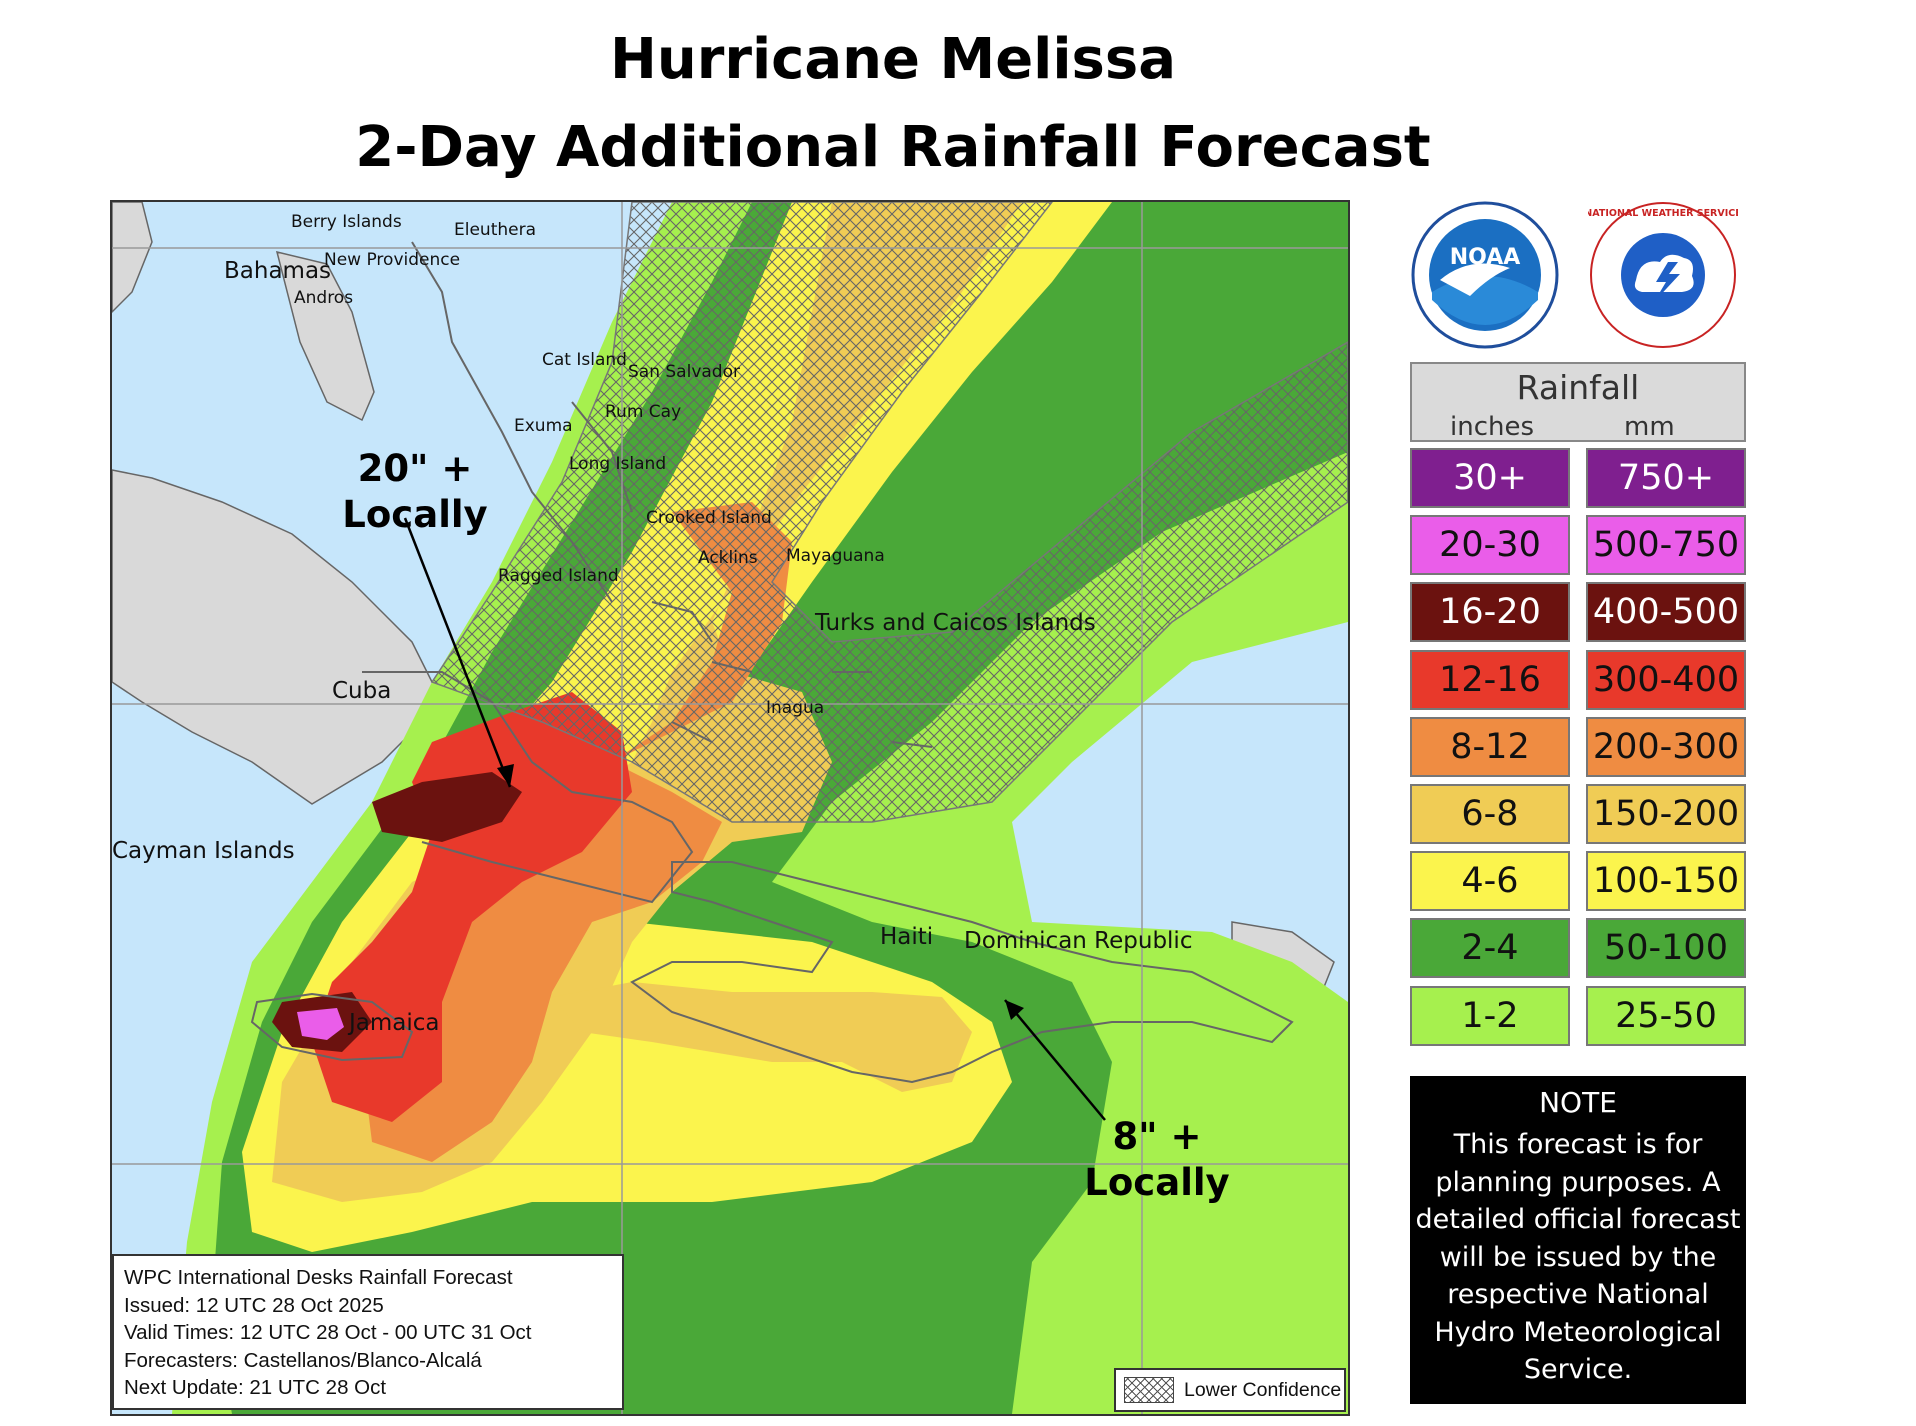 The image size is (1916, 1426). I want to click on dr-callout-line2: Locally, so click(1157, 1182).